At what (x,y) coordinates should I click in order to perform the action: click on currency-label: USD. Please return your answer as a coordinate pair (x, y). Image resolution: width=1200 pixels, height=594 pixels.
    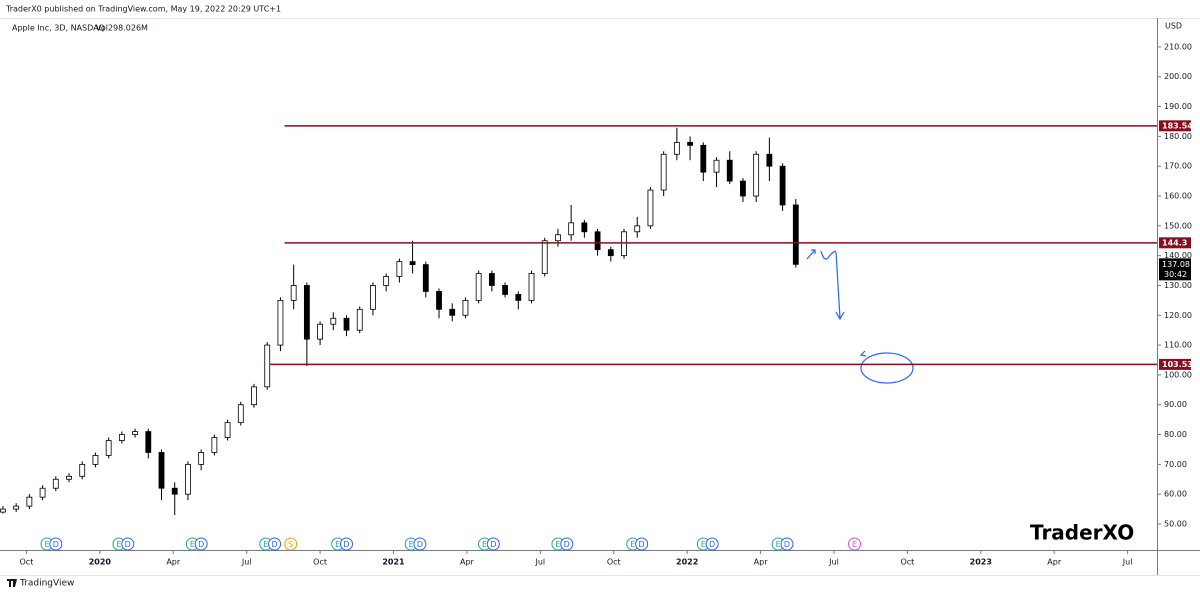
    Looking at the image, I should click on (1173, 26).